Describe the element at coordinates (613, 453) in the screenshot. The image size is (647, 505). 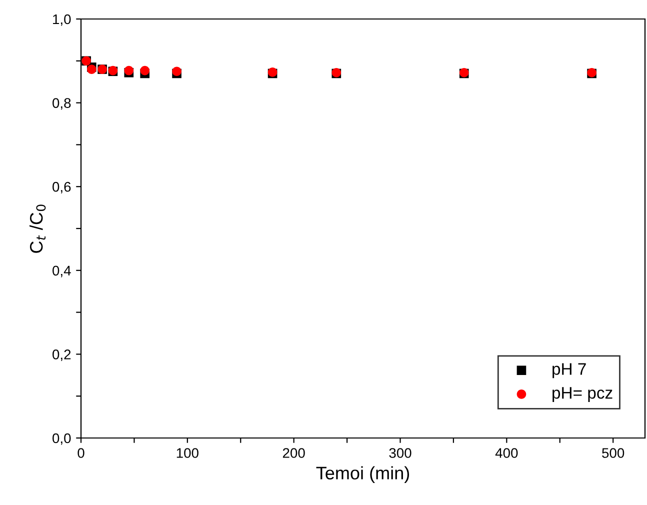
I see `x-tick-label: 500` at that location.